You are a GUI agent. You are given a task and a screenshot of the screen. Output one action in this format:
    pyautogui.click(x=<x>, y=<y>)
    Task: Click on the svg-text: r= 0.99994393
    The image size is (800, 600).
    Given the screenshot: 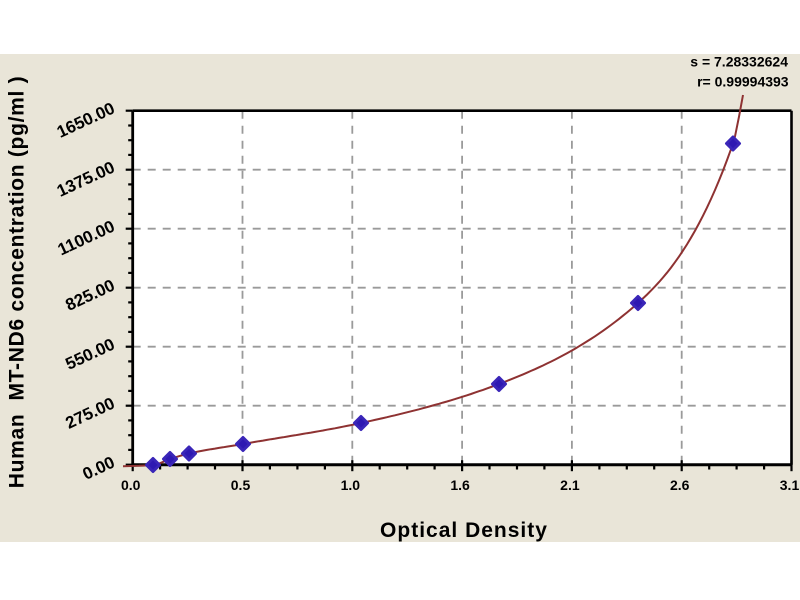 What is the action you would take?
    pyautogui.click(x=743, y=82)
    